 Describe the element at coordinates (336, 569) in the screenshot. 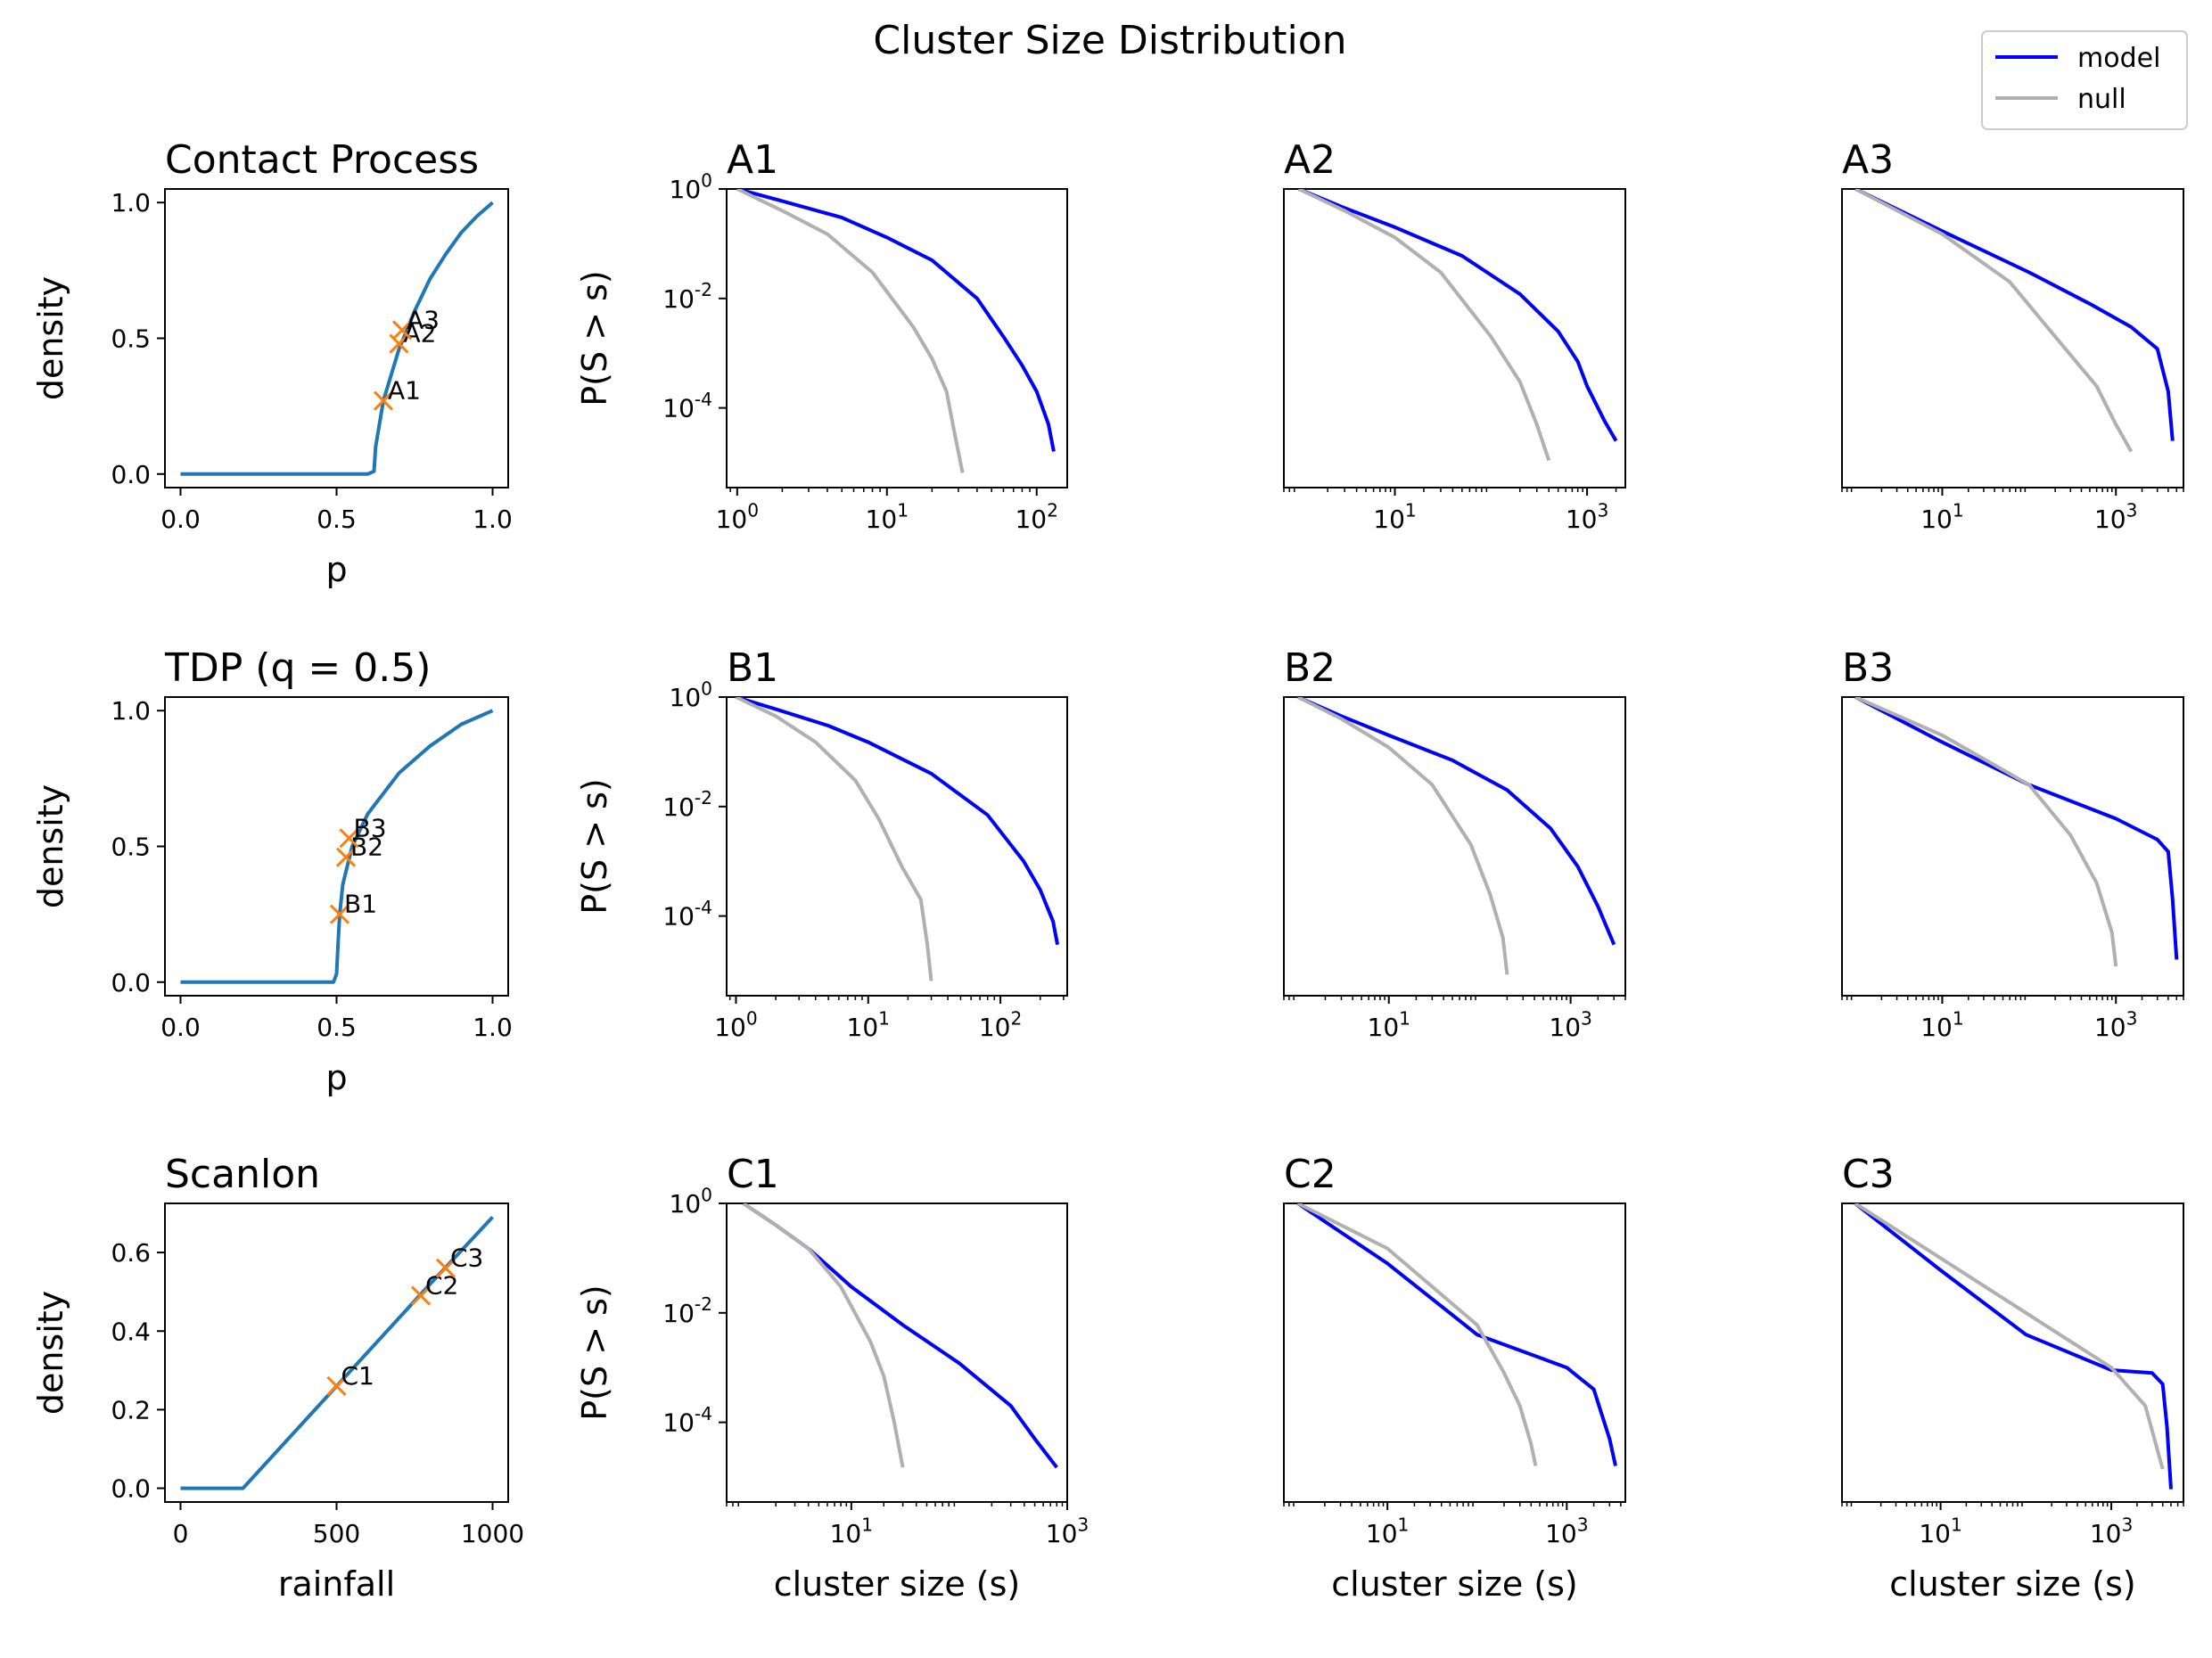

I see `x-axis-label: p` at that location.